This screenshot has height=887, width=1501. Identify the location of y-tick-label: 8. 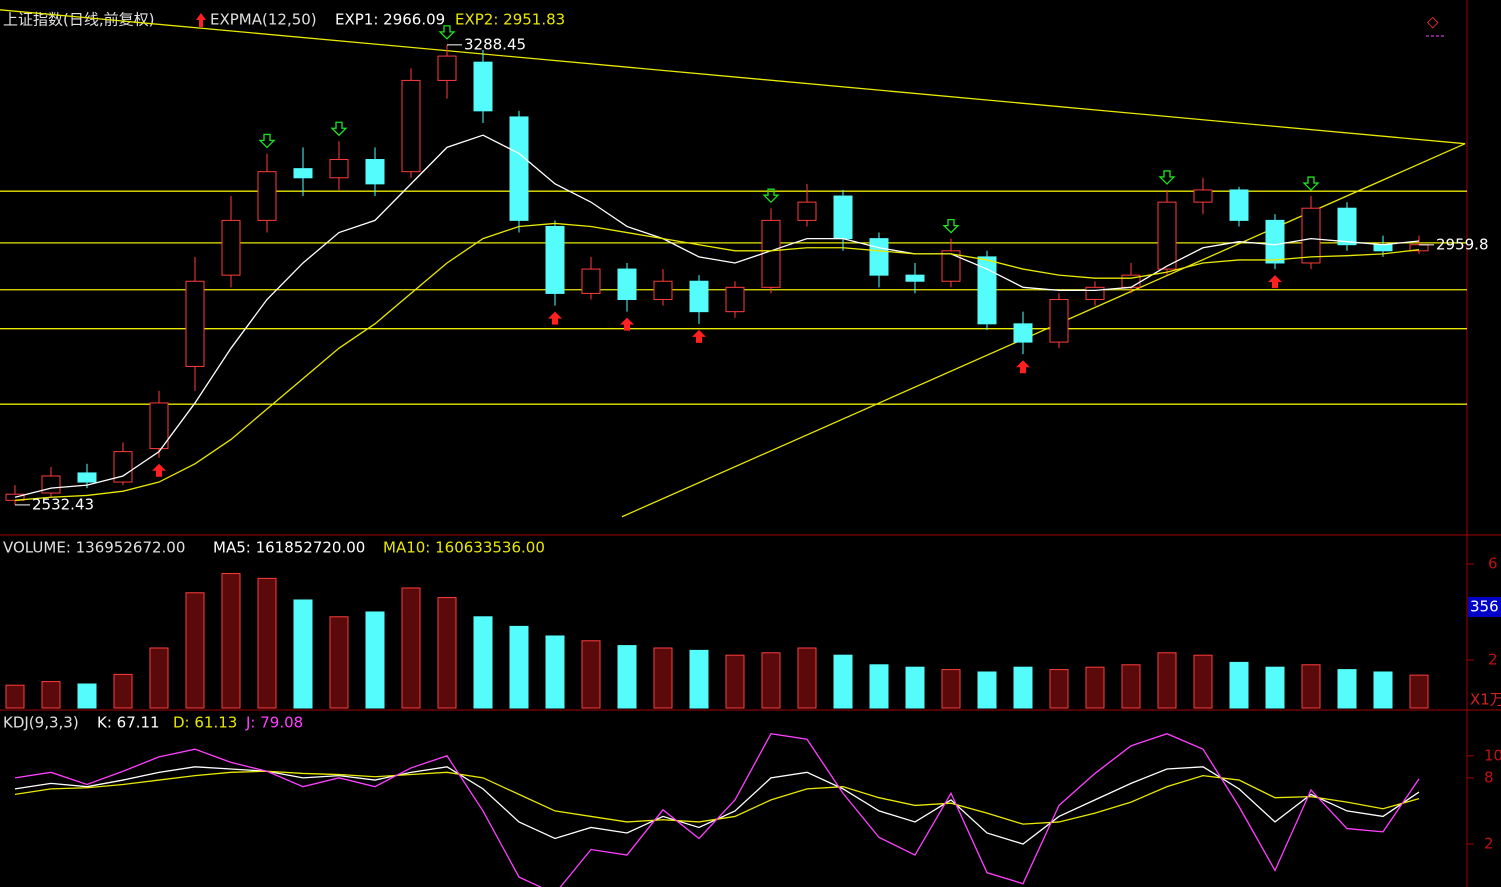
(1489, 777).